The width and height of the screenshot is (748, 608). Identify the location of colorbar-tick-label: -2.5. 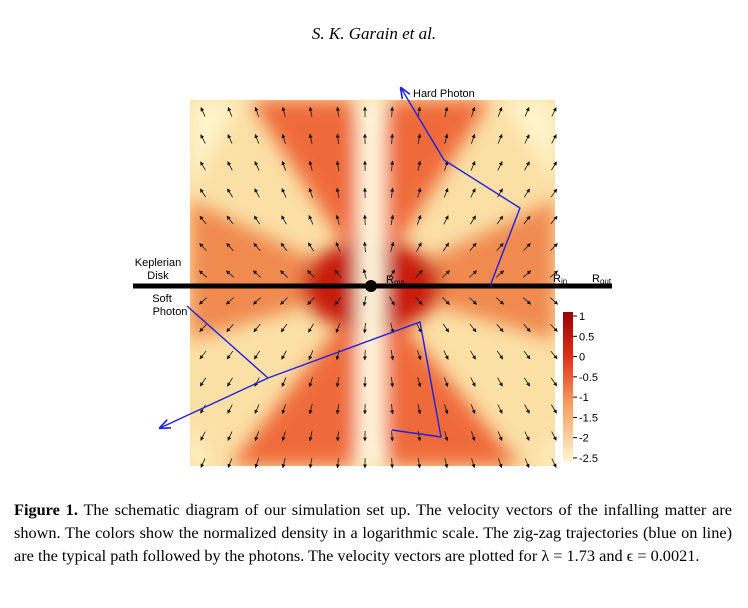
(588, 459).